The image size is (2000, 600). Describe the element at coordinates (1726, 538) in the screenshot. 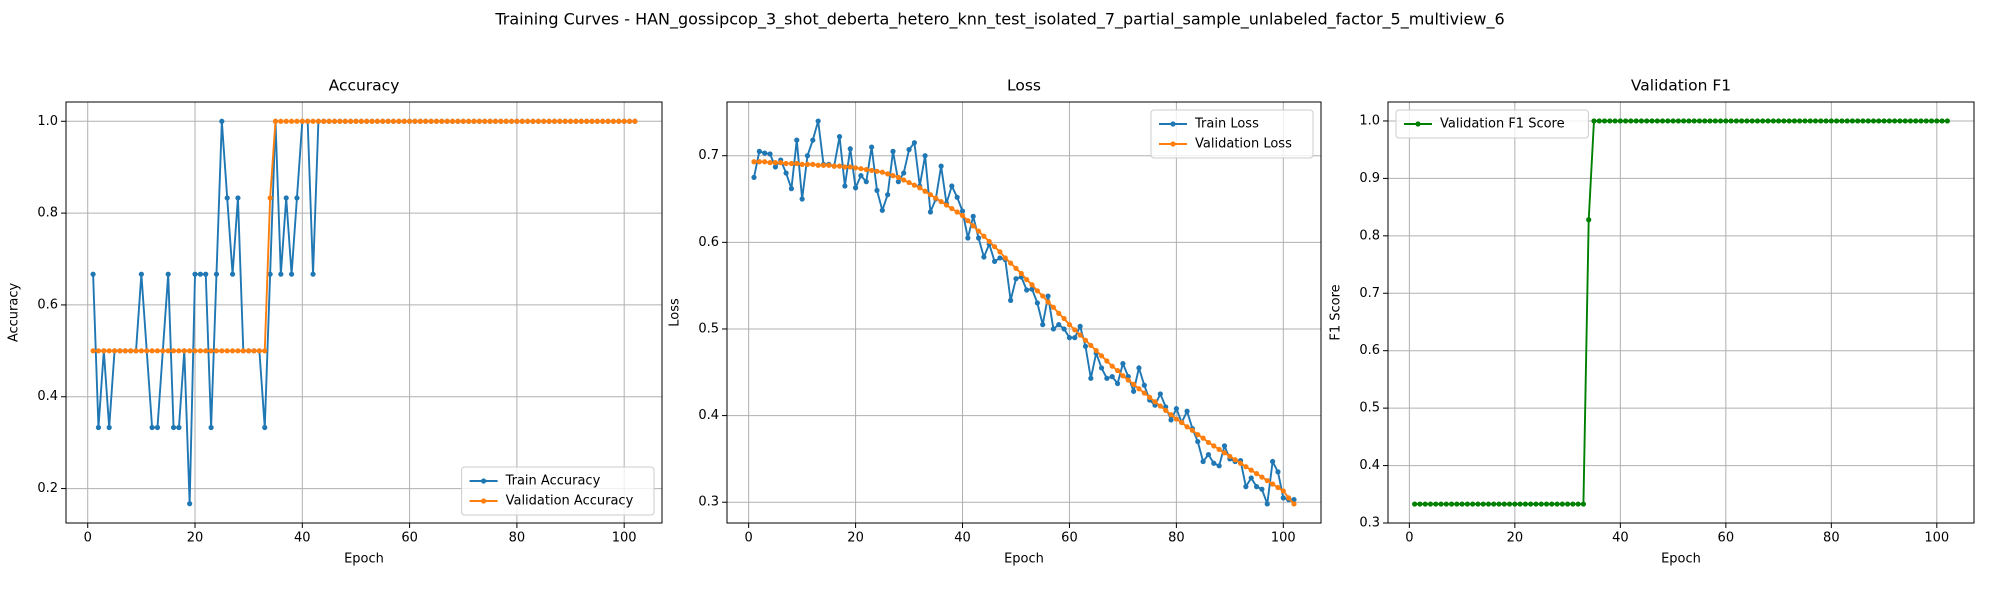

I see `x-tick-label: 60` at that location.